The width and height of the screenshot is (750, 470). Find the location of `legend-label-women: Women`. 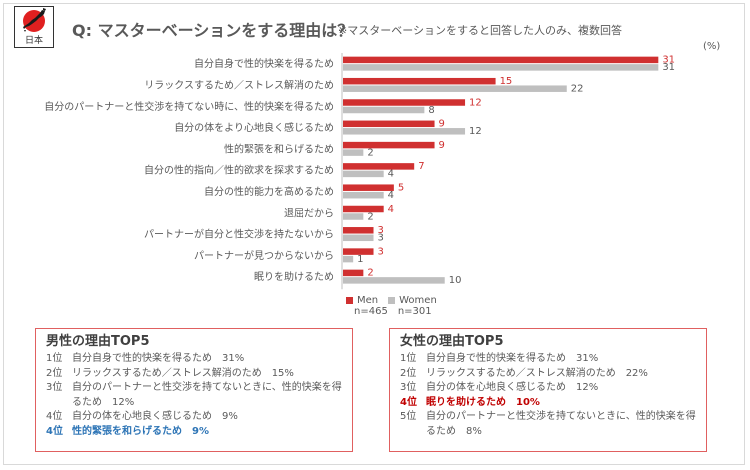

legend-label-women: Women is located at coordinates (418, 300).